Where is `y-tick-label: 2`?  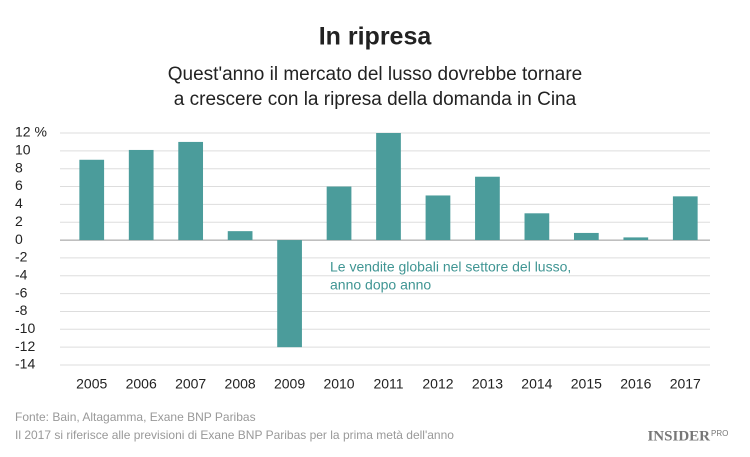 y-tick-label: 2 is located at coordinates (19, 221).